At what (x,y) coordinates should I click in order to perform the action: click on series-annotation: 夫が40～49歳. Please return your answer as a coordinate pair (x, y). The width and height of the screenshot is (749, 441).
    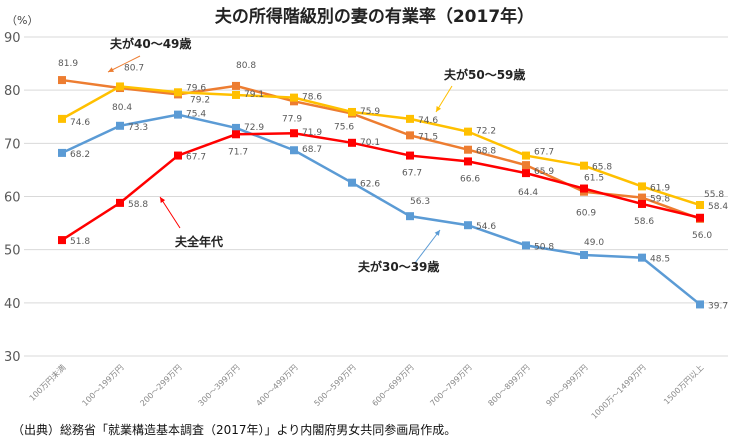
    Looking at the image, I should click on (150, 43).